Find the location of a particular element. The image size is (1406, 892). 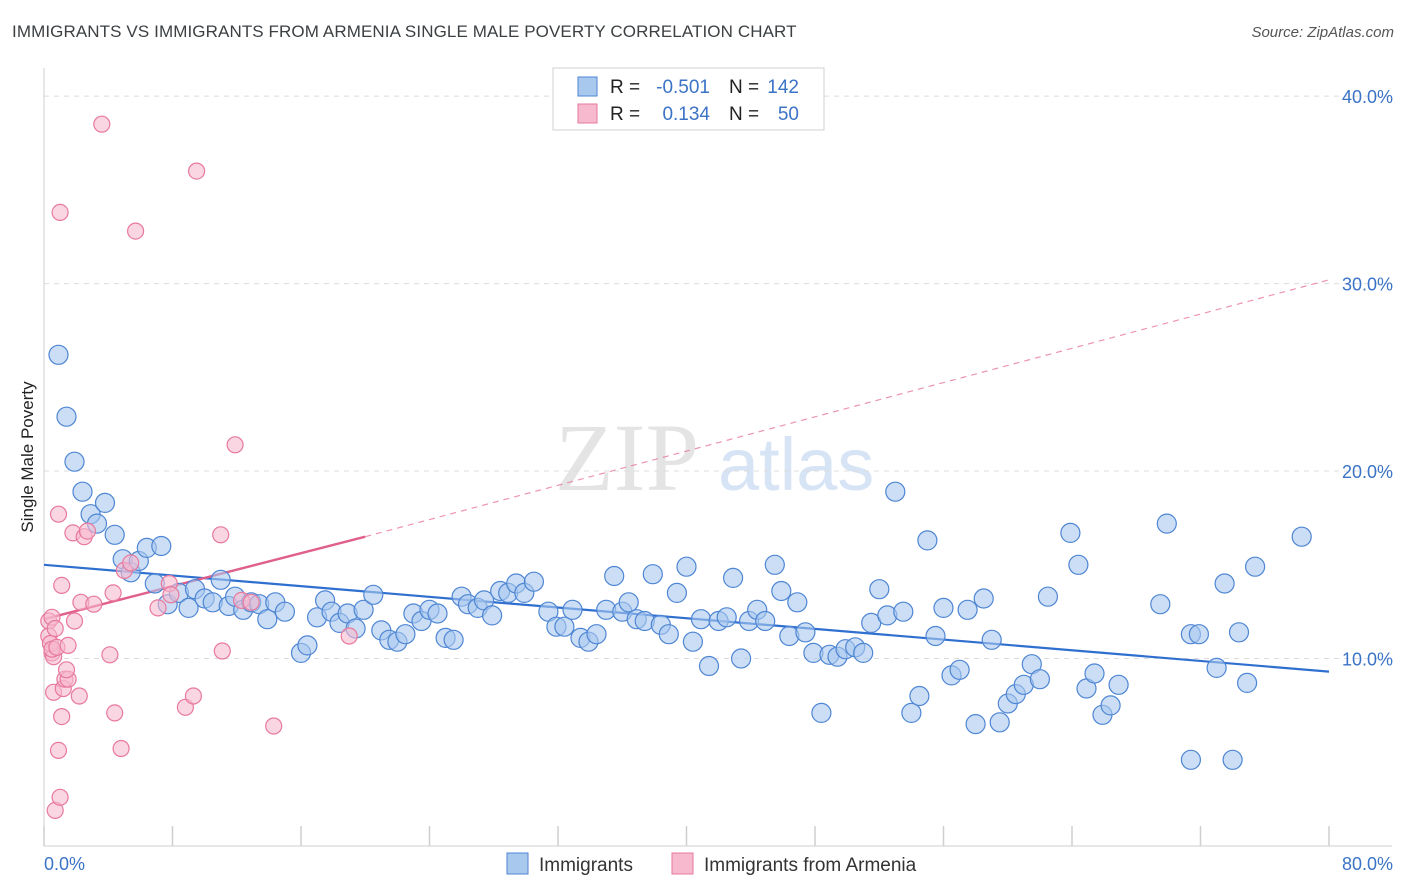

legend-swatch-immigrants is located at coordinates (587, 86).